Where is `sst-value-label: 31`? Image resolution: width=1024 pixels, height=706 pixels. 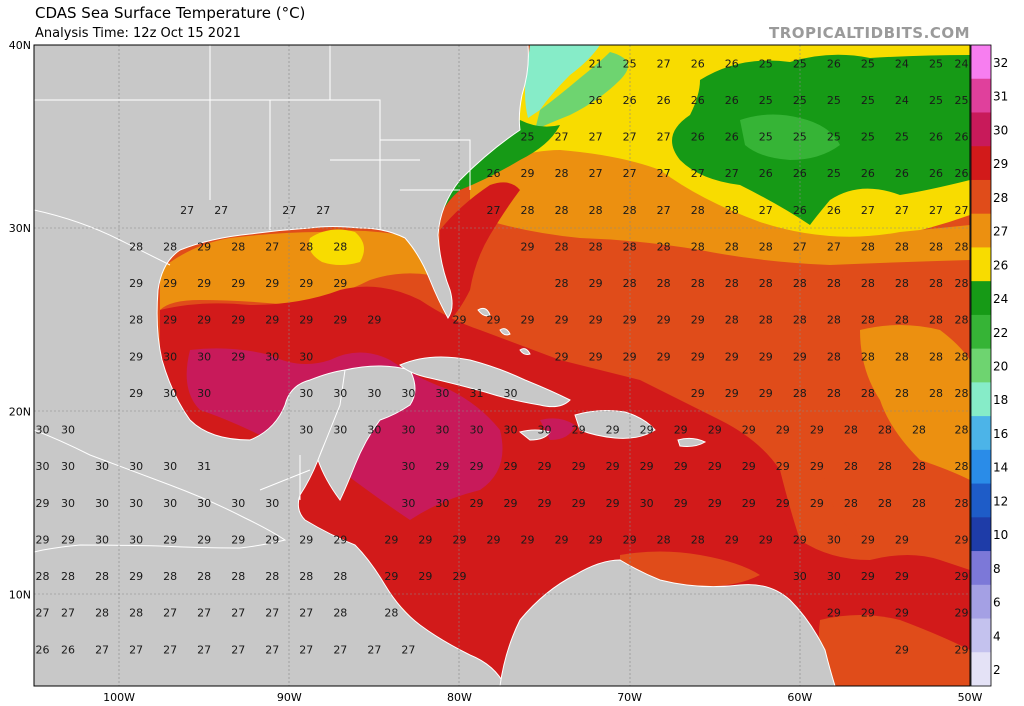
sst-value-label: 31 is located at coordinates (204, 466).